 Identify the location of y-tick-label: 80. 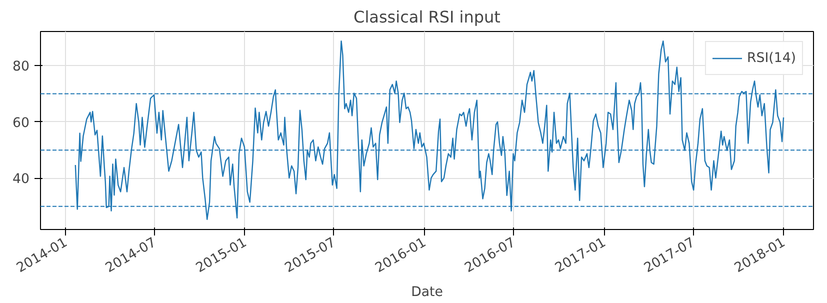
(21, 67).